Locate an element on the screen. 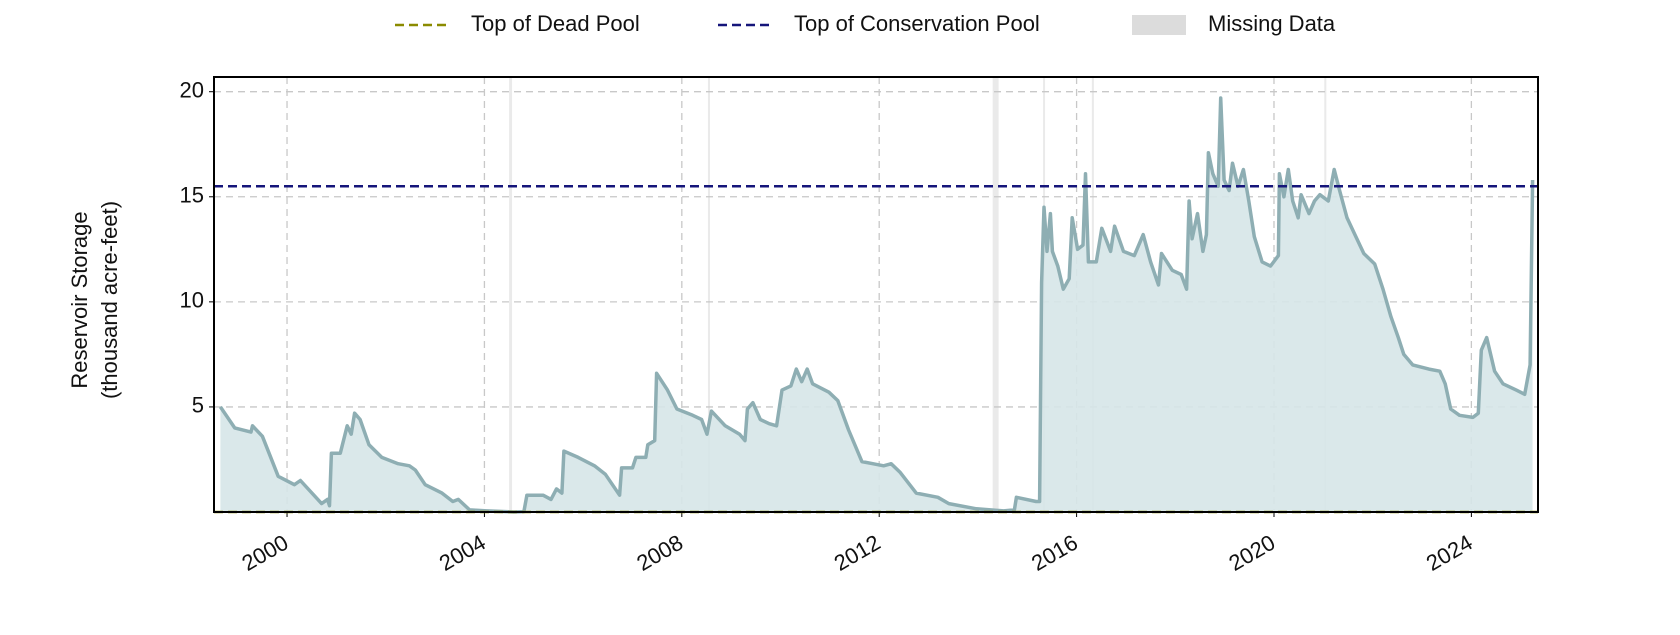 This screenshot has height=635, width=1680. y-tick-label: 15 is located at coordinates (192, 195).